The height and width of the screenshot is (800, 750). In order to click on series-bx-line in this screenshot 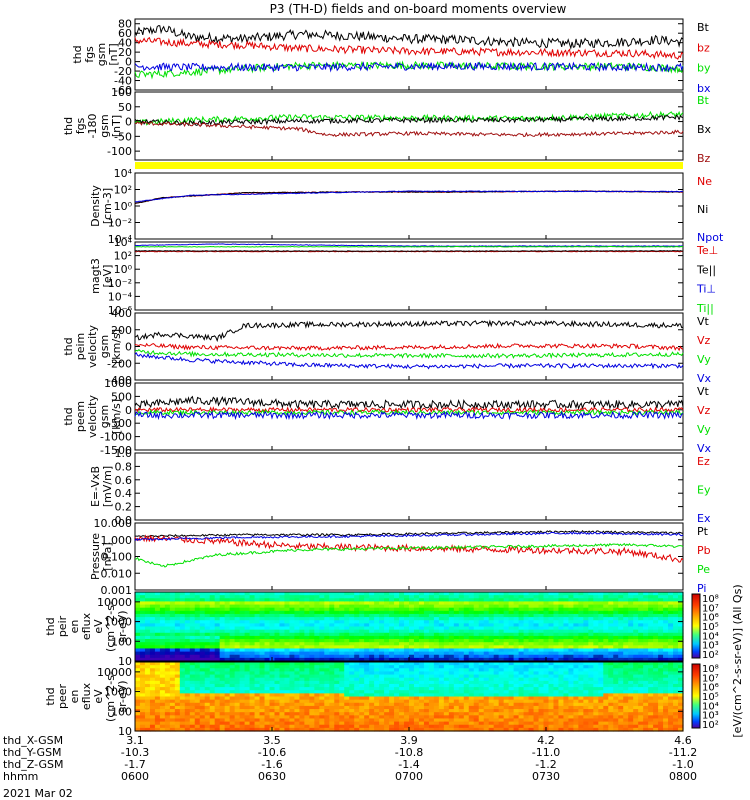, I will do `click(409, 67)`.